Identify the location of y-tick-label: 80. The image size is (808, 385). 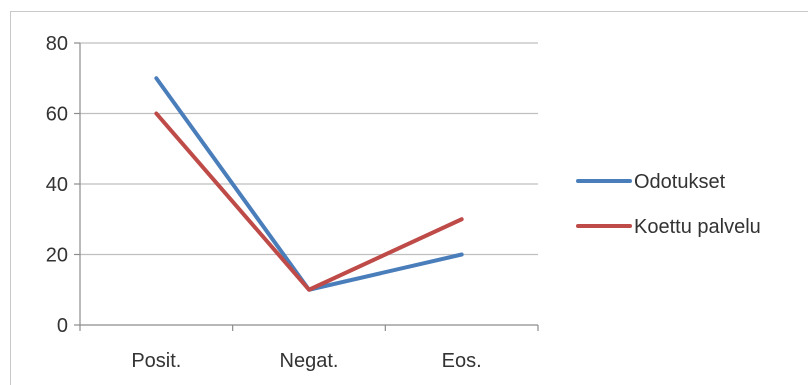
(57, 44).